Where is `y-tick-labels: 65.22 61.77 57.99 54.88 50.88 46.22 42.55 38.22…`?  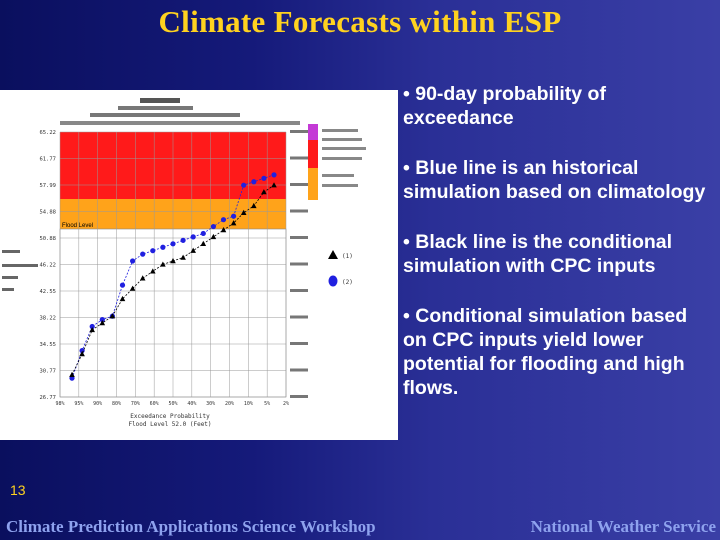 y-tick-labels: 65.22 61.77 57.99 54.88 50.88 46.22 42.55 38.22… is located at coordinates (47, 265).